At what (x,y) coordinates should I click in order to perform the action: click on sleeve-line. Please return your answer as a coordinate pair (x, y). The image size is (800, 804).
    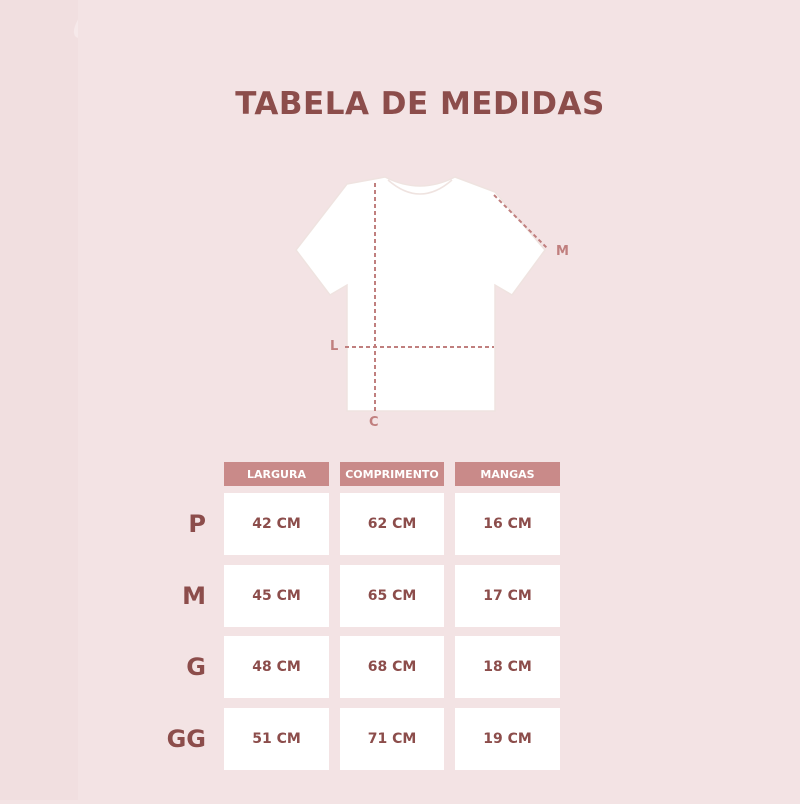
    Looking at the image, I should click on (520, 221).